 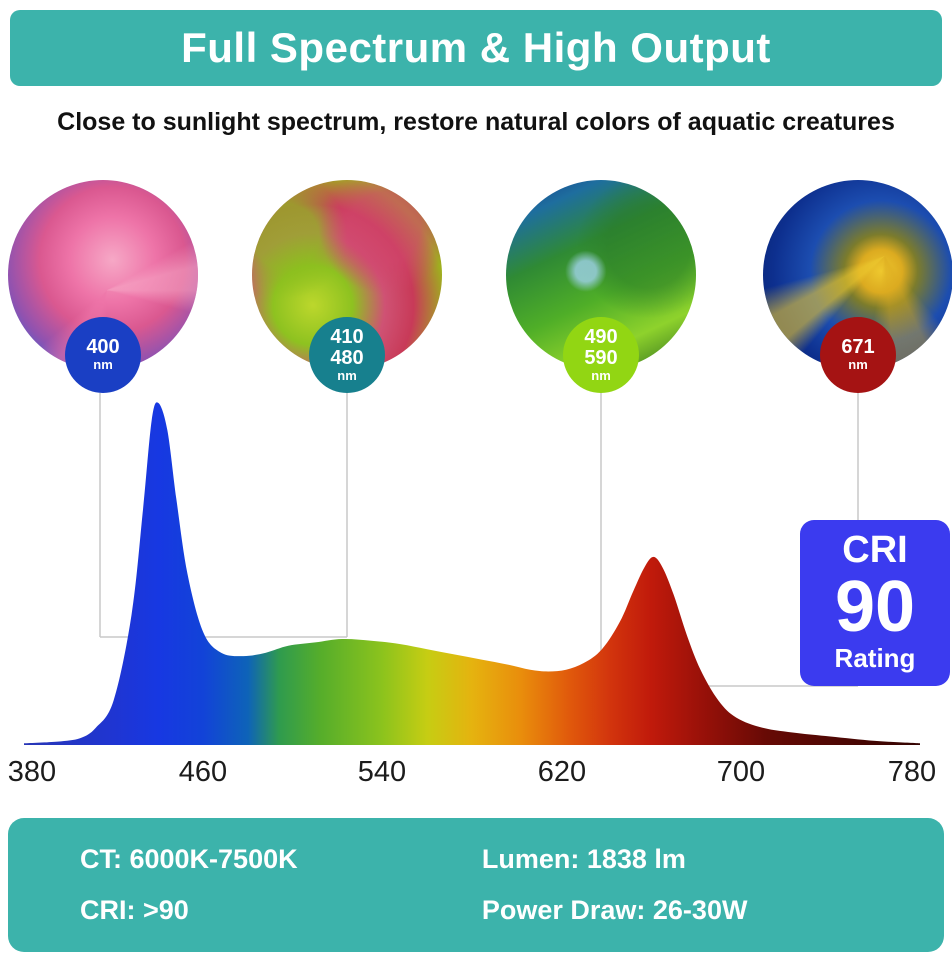 What do you see at coordinates (189, 859) in the screenshot?
I see `spec-color-temperature: CT: 6000K-7500K` at bounding box center [189, 859].